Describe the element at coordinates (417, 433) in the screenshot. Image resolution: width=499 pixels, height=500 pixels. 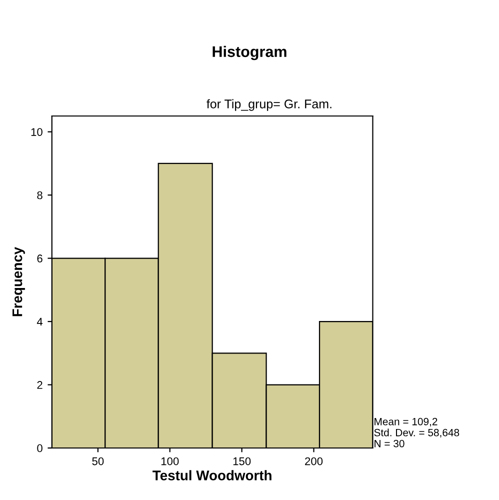
I see `text: Std. Dev. = 58,648` at that location.